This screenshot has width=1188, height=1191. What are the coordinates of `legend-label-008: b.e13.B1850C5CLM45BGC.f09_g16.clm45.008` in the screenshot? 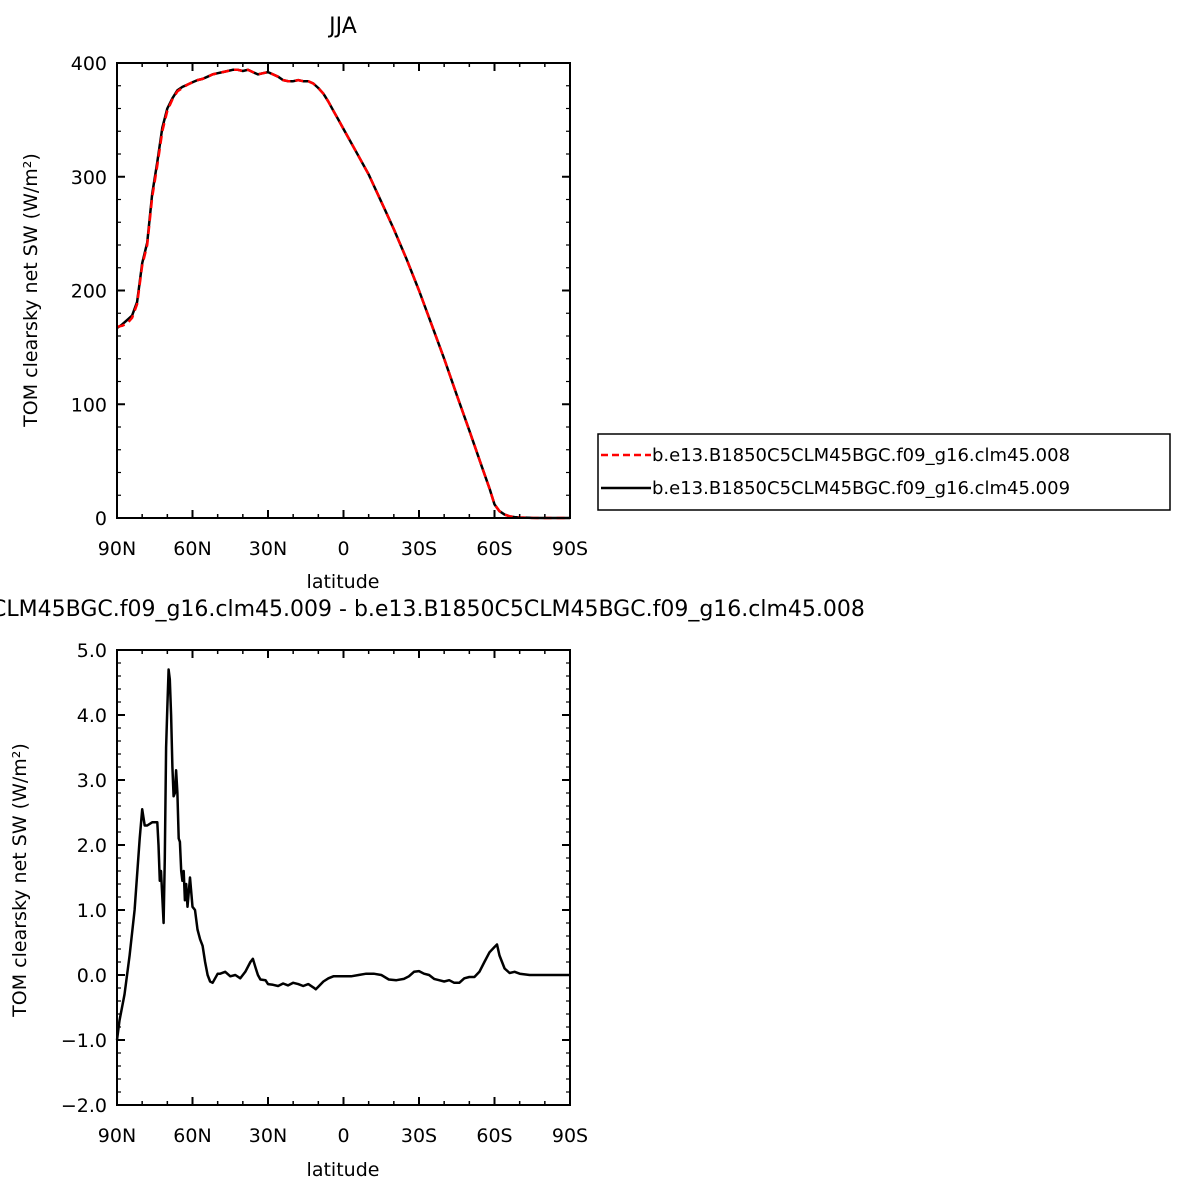 It's located at (861, 455).